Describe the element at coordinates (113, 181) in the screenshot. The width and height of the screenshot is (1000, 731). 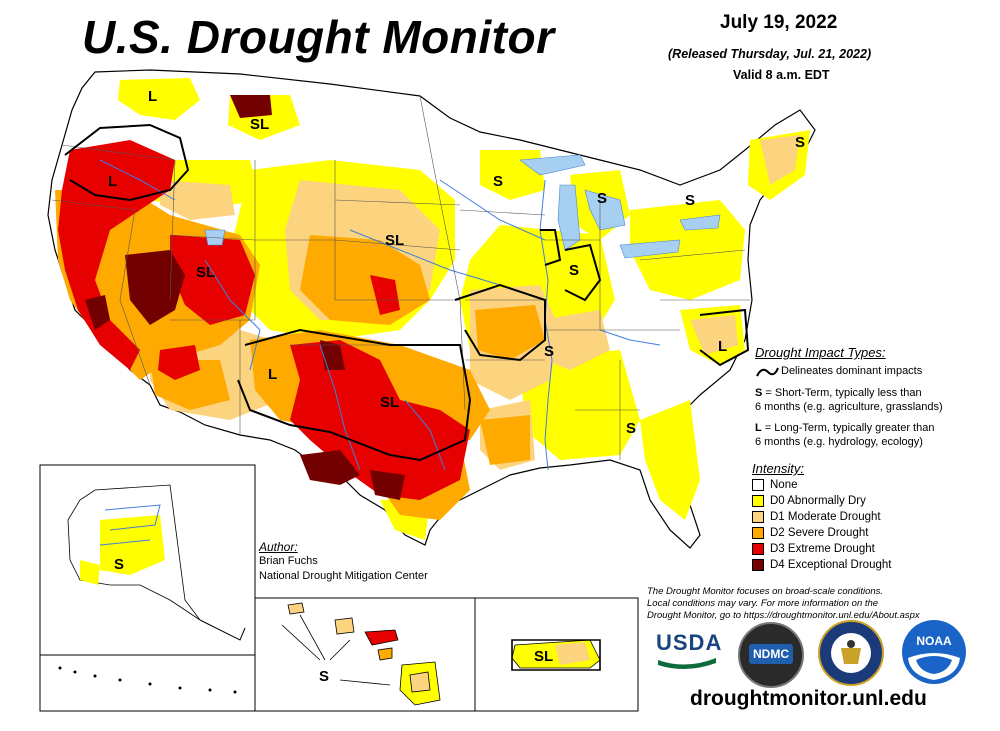
I see `label-oregon-l: L` at that location.